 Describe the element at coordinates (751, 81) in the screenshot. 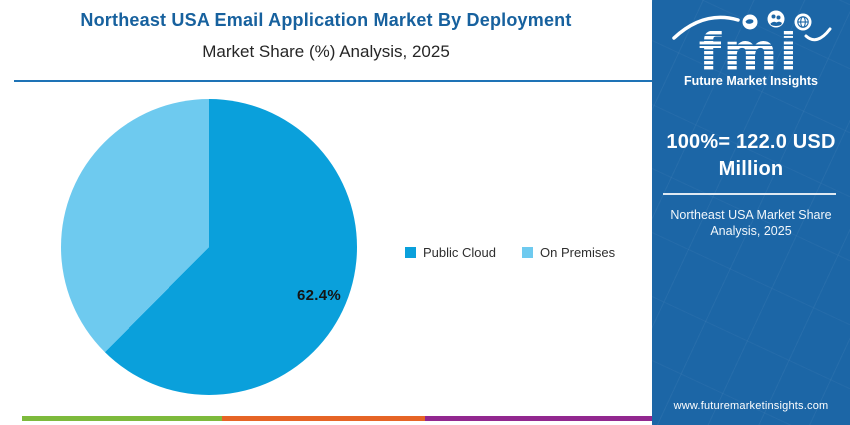

I see `logo-tagline: Future Market Insights` at that location.